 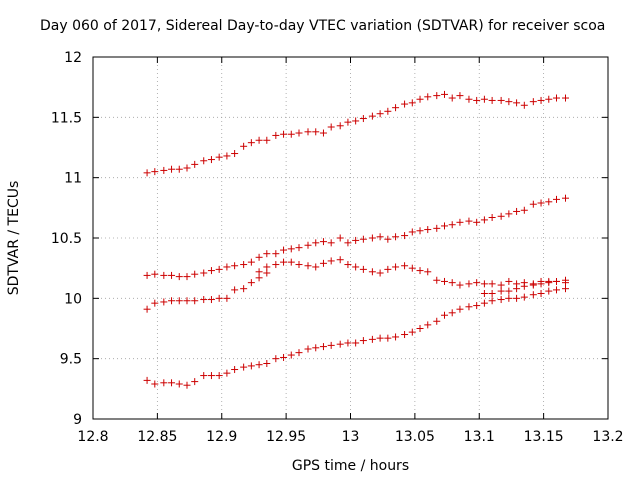 I want to click on y-tick-label: 9.5, so click(x=71, y=360).